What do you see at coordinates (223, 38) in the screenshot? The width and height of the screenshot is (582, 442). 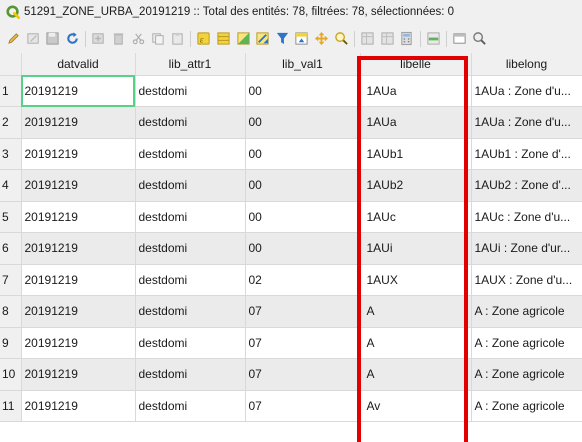 I see `select-all-icon` at bounding box center [223, 38].